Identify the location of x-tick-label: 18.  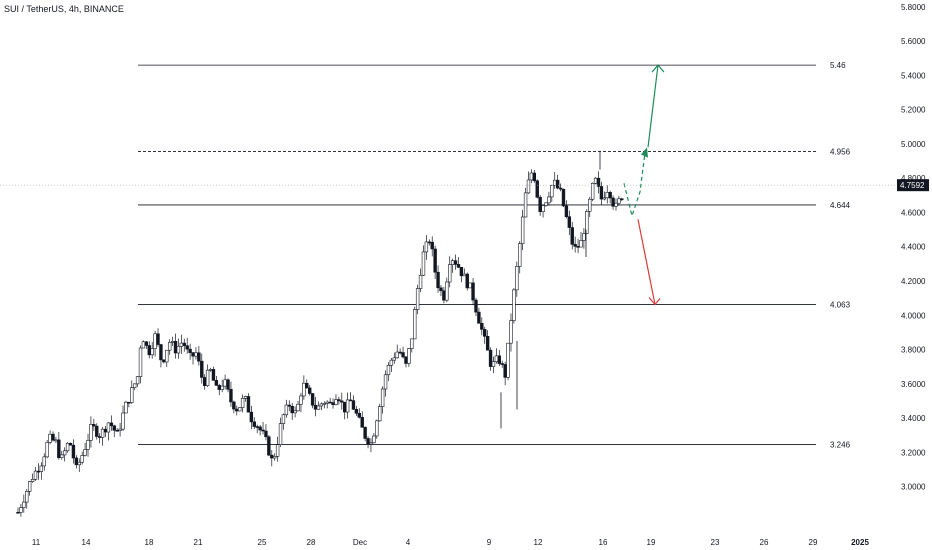
(149, 542).